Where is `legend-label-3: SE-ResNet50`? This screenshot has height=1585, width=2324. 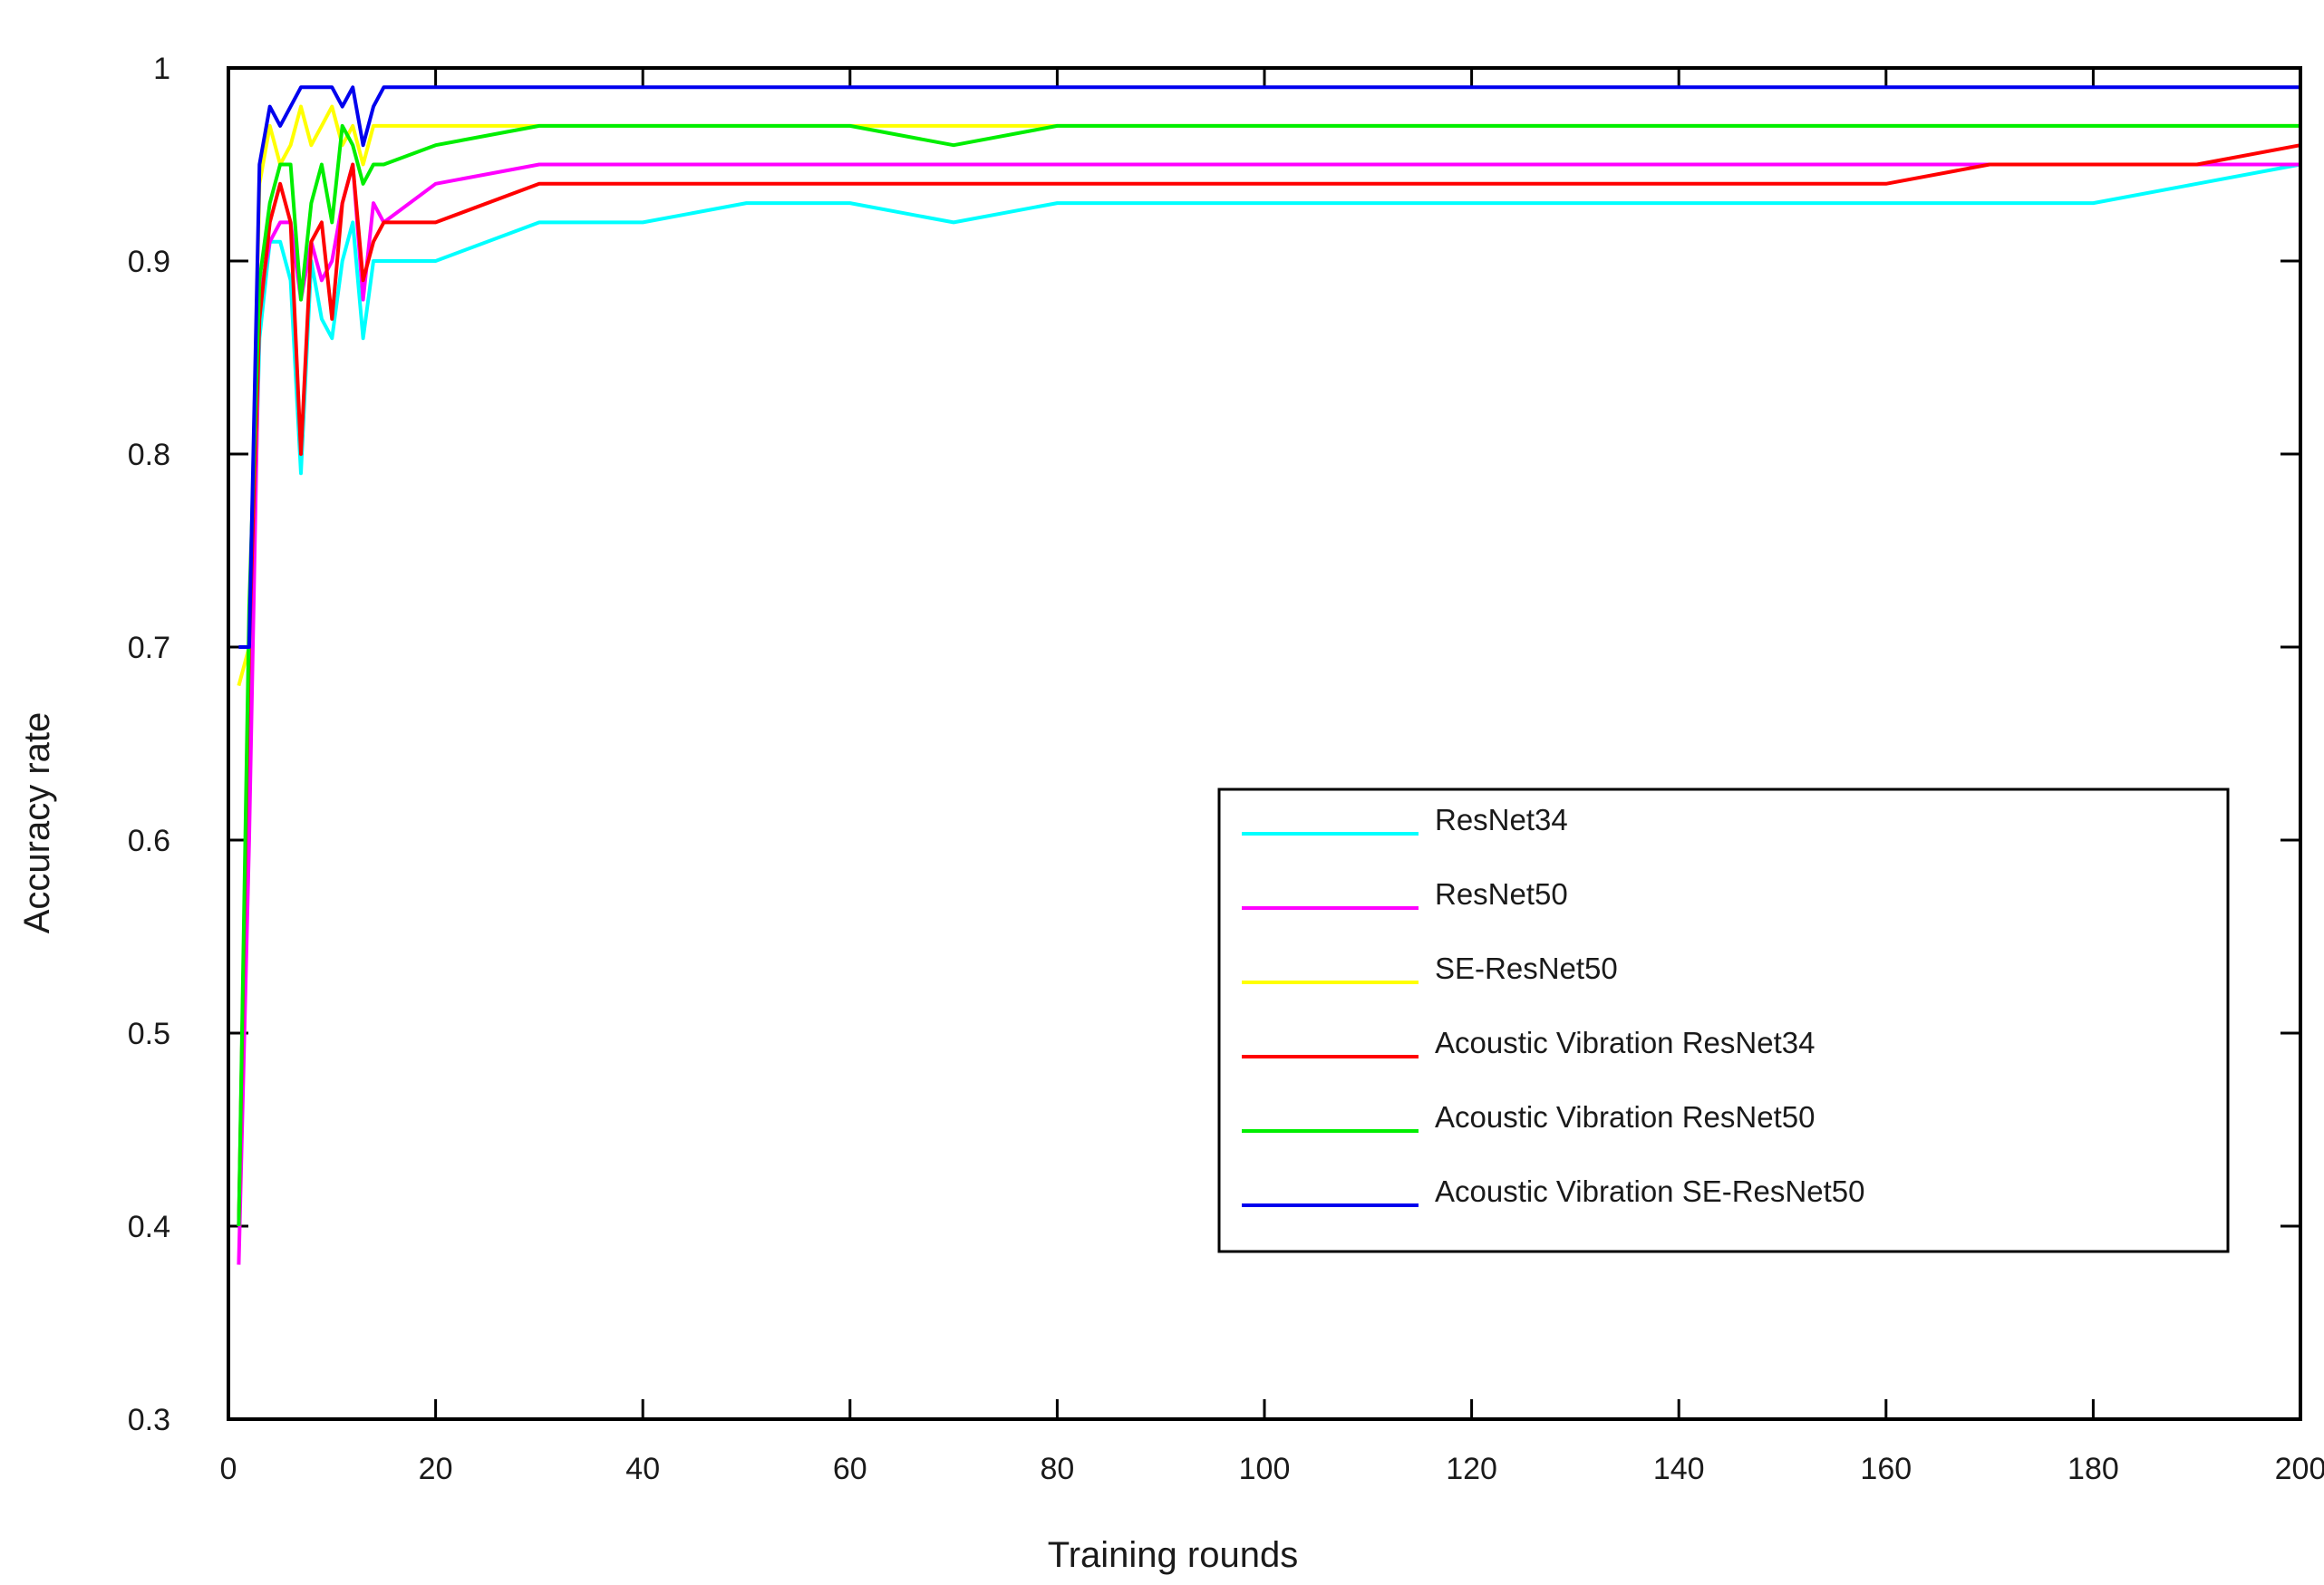 legend-label-3: SE-ResNet50 is located at coordinates (1526, 968).